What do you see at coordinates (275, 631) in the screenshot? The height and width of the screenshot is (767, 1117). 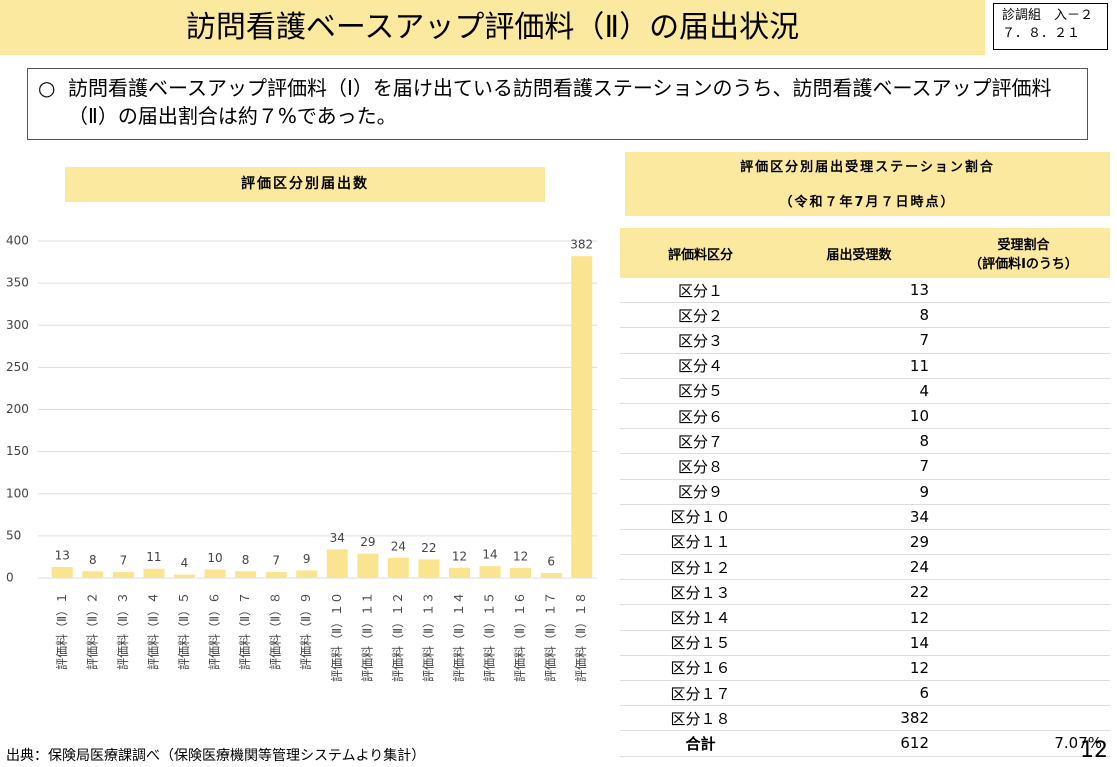 I see `x-tick-label: 評価料（Ⅱ）８` at bounding box center [275, 631].